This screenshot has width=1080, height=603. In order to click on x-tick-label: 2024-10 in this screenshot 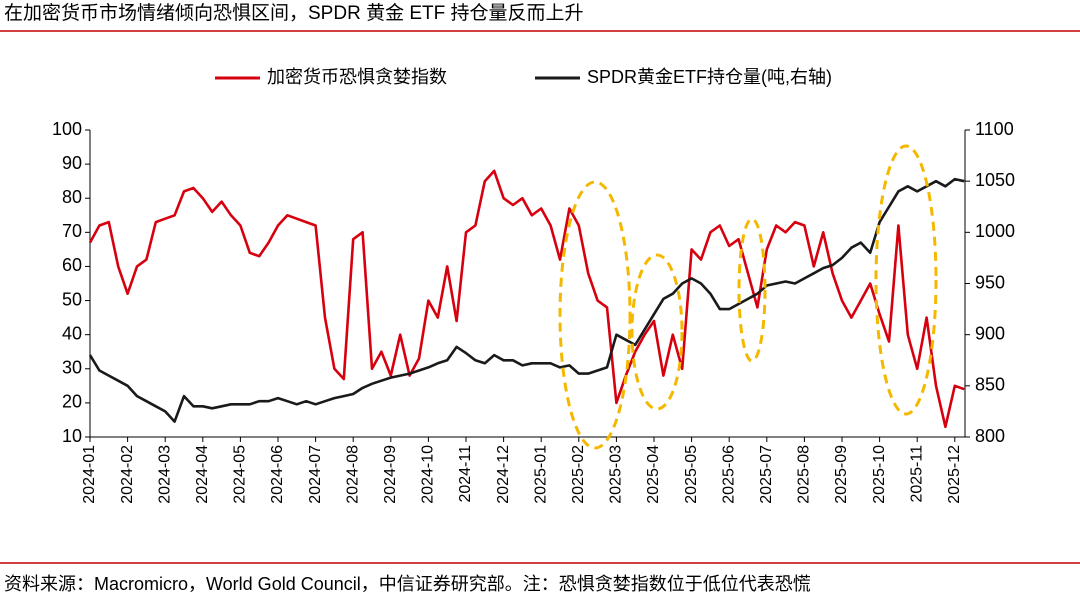, I will do `click(428, 474)`.